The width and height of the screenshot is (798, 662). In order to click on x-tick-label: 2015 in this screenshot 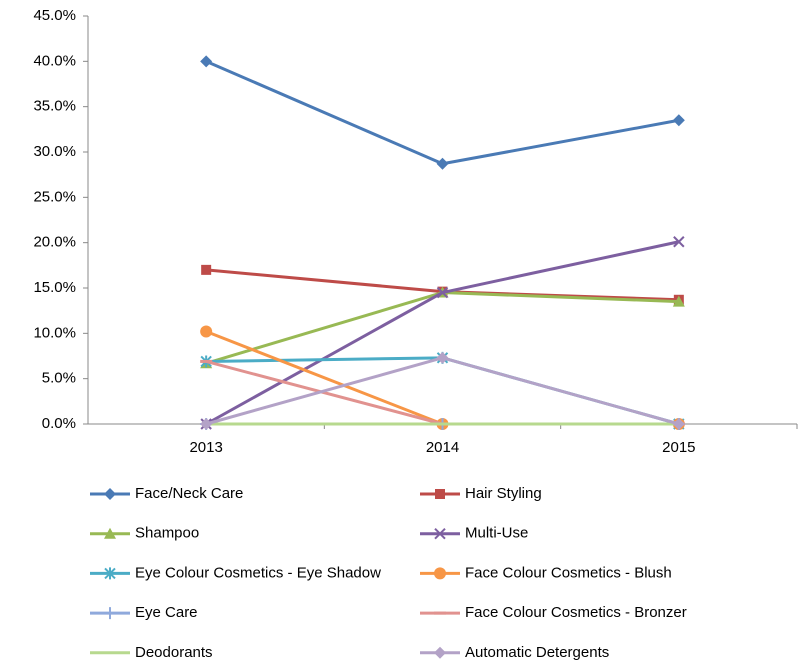, I will do `click(678, 447)`.